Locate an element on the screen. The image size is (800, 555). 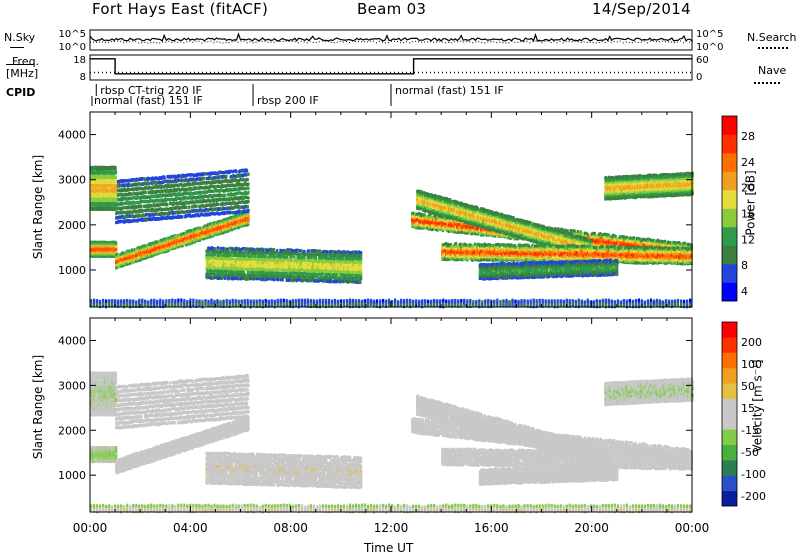
nave-tick-label: 60 is located at coordinates (702, 60).